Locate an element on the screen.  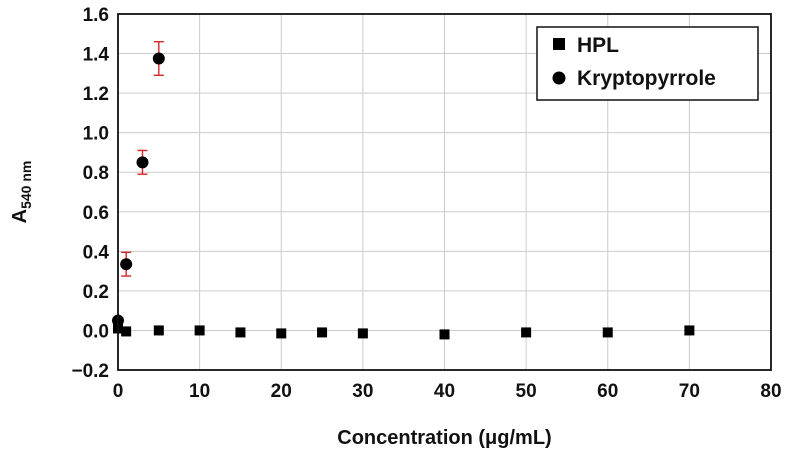
x-tick-label: 80 is located at coordinates (770, 391).